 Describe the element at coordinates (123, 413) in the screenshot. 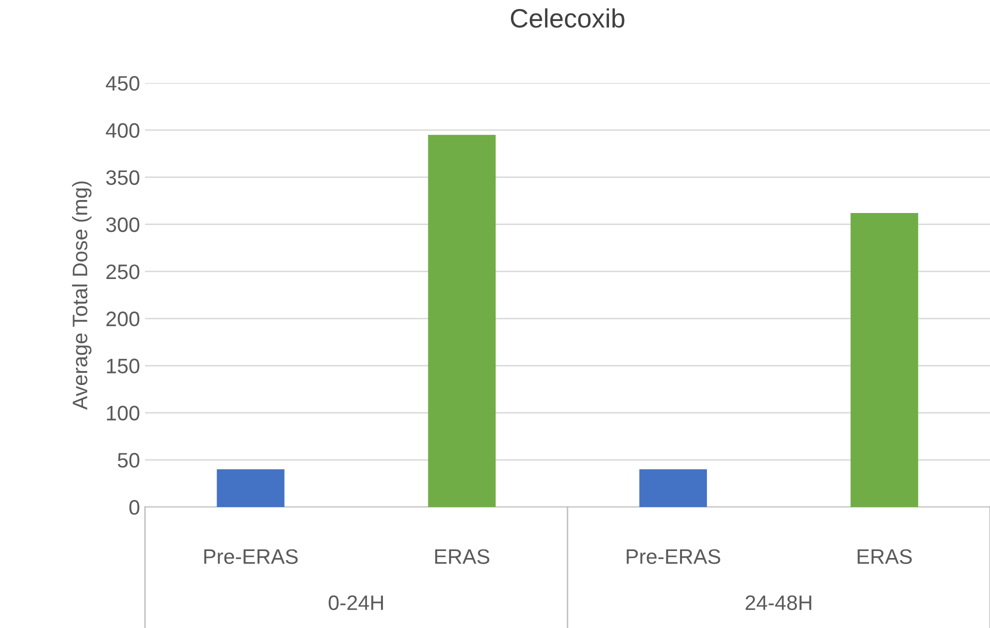

I see `y-tick-label: 100` at that location.